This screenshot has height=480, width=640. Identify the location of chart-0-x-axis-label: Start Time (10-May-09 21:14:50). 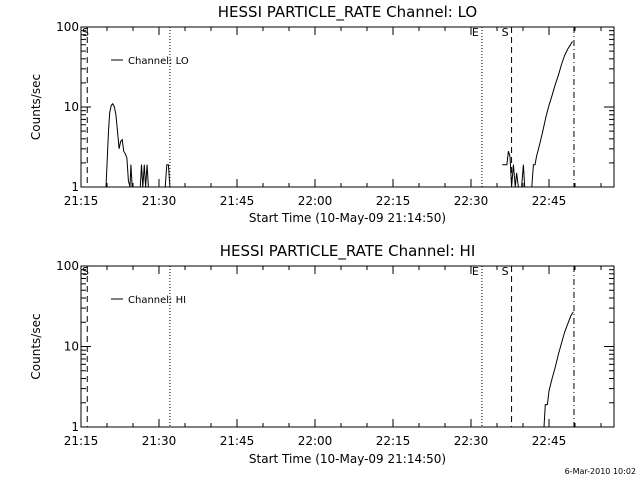
(347, 218).